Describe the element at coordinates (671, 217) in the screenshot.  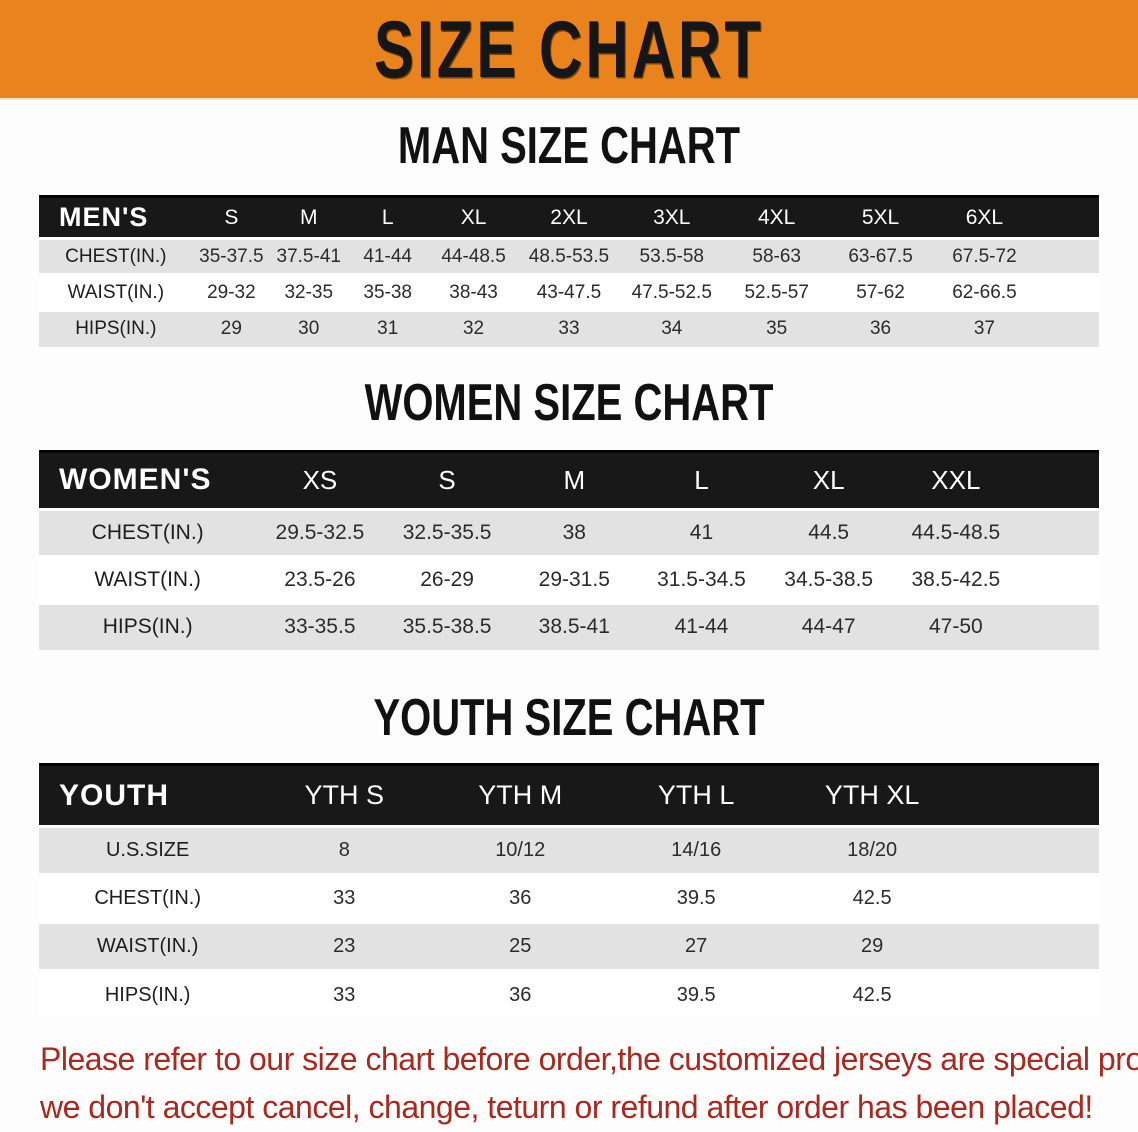
I see `column-header: 3XL` at that location.